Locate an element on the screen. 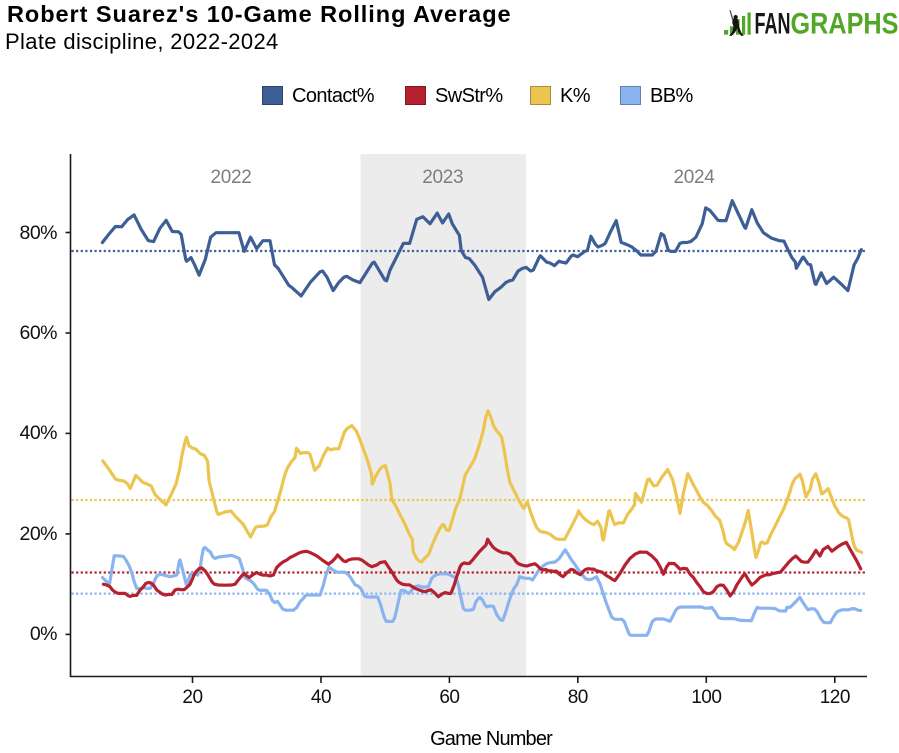  svg-text: FAN is located at coordinates (773, 24).